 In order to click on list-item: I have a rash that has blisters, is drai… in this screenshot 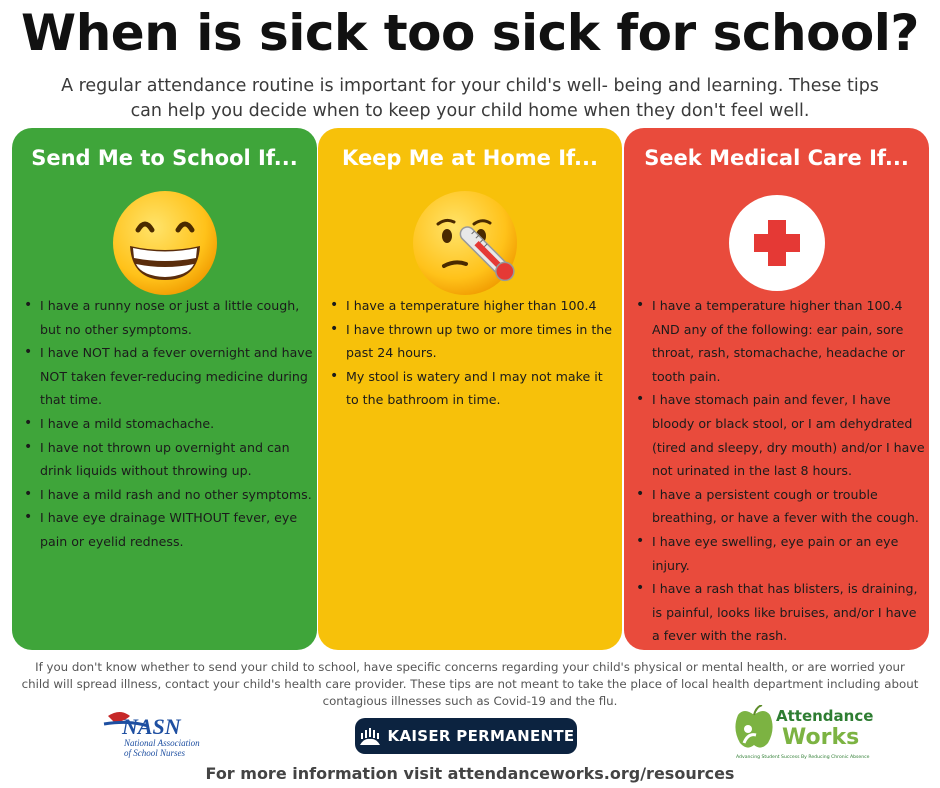, I will do `click(778, 612)`.